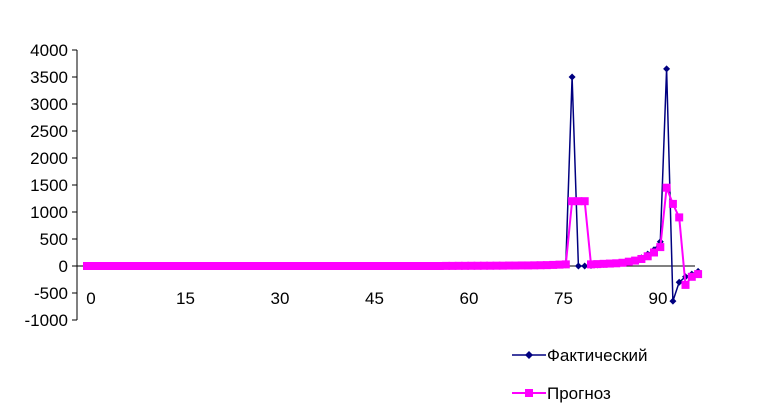  What do you see at coordinates (49, 185) in the screenshot?
I see `y-tick-label: 1500` at bounding box center [49, 185].